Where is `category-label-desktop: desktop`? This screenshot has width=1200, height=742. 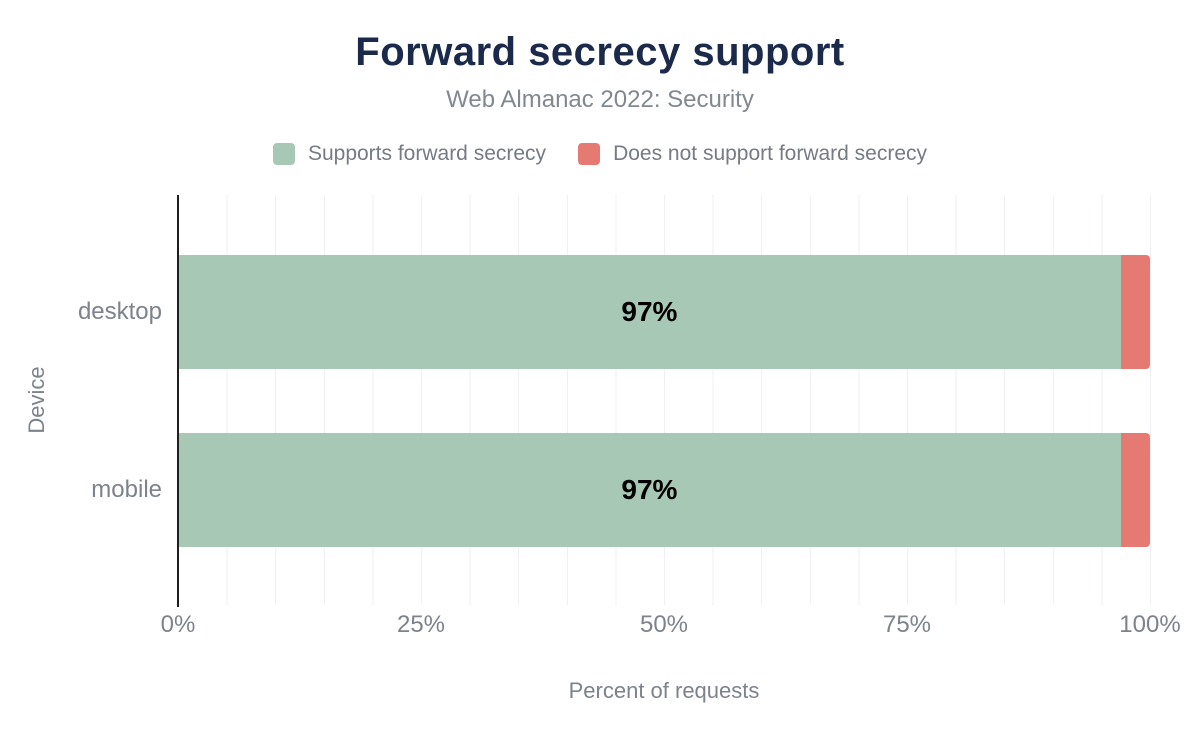
category-label-desktop: desktop is located at coordinates (119, 311).